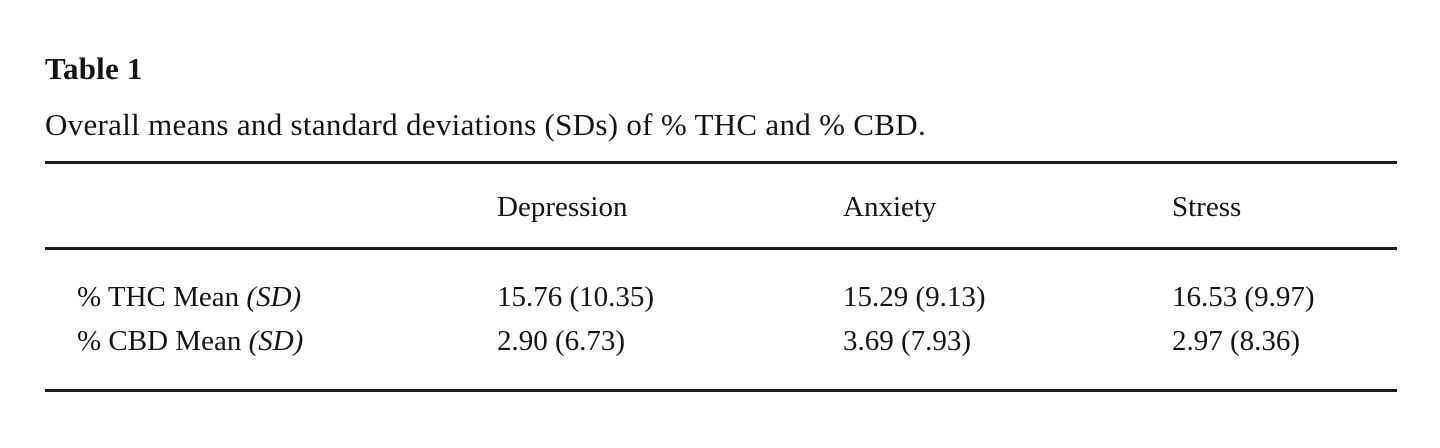 Image resolution: width=1440 pixels, height=448 pixels. I want to click on table-title: Table 1, so click(94, 68).